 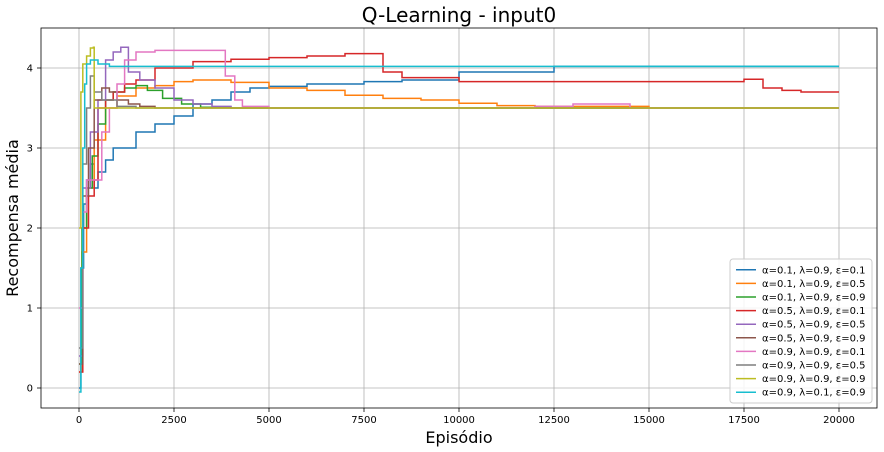 I want to click on x-tick-label: 2500, so click(x=173, y=420).